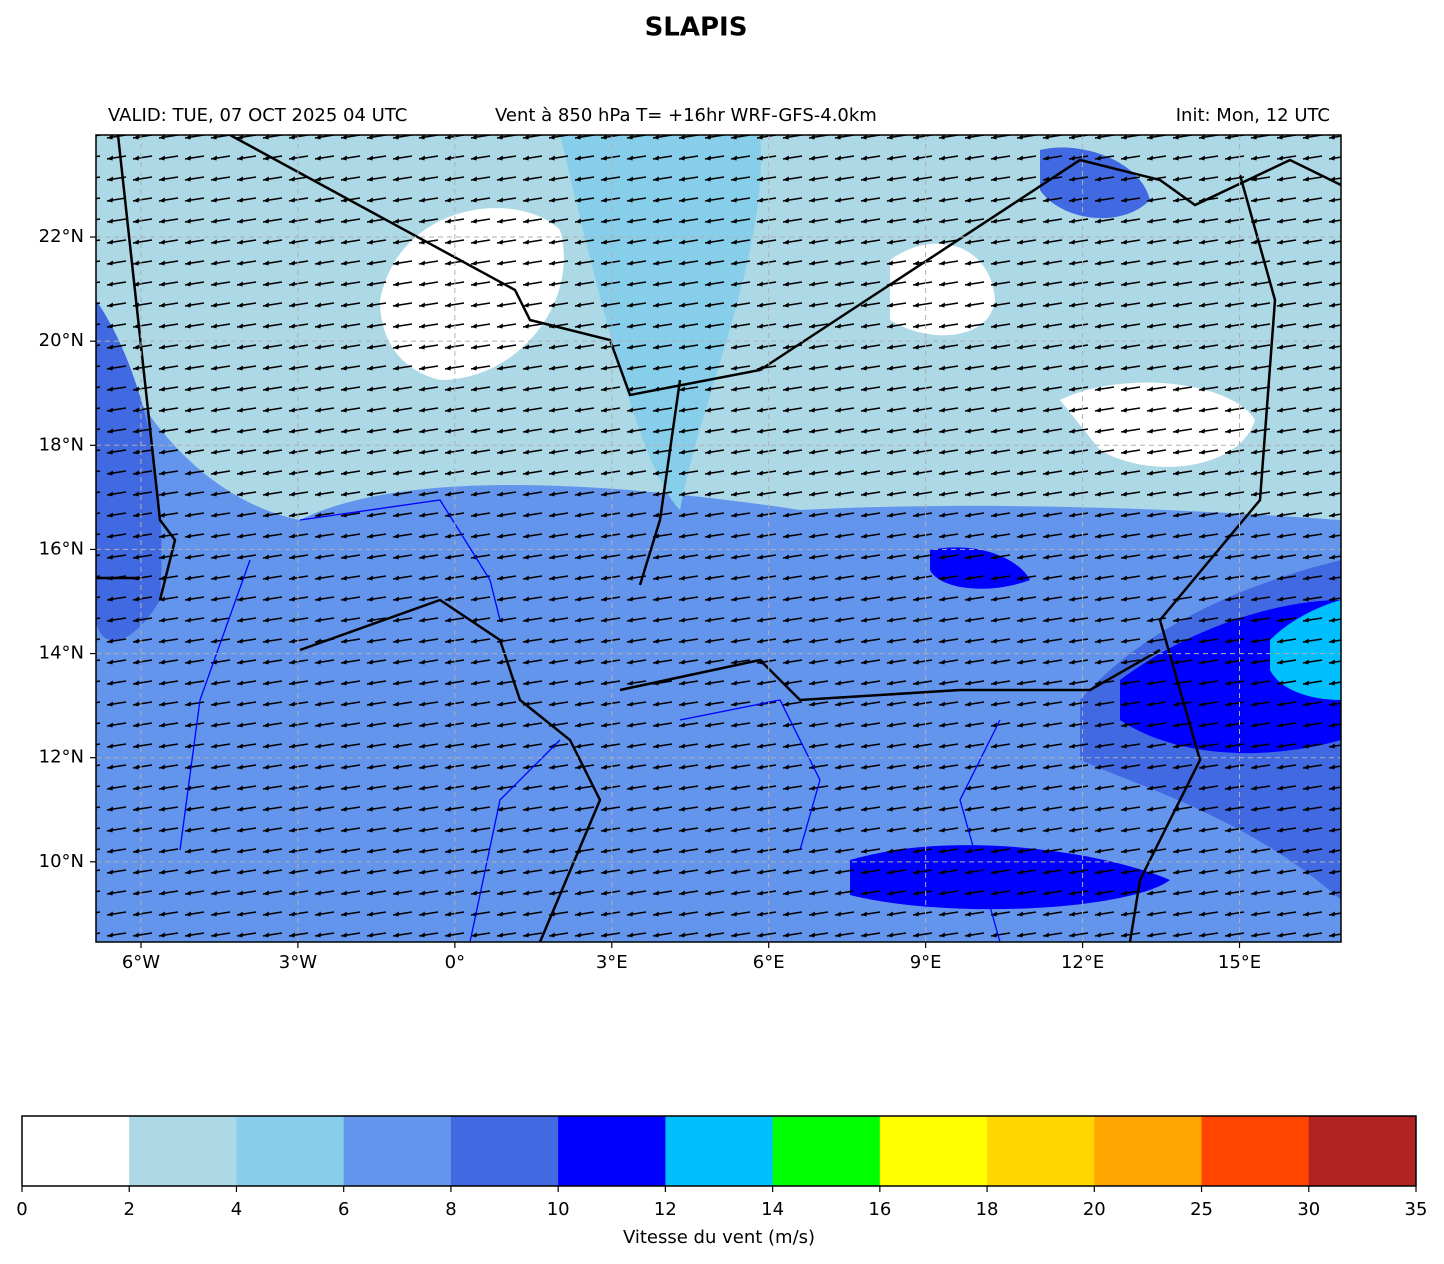 This screenshot has height=1264, width=1444. Describe the element at coordinates (1201, 1209) in the screenshot. I see `colorbar-tick-label: 25` at that location.